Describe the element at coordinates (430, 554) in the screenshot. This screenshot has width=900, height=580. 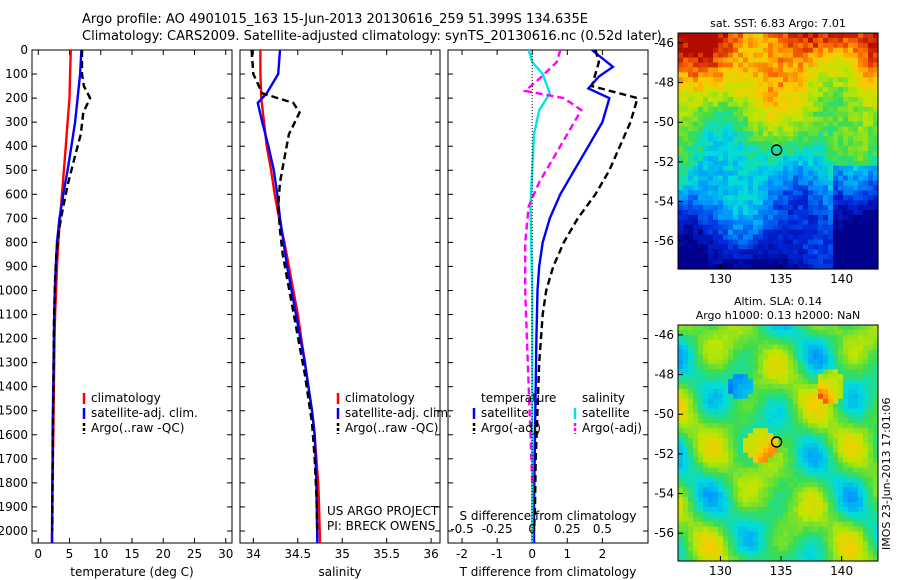
I see `x-tick-label: 36` at that location.